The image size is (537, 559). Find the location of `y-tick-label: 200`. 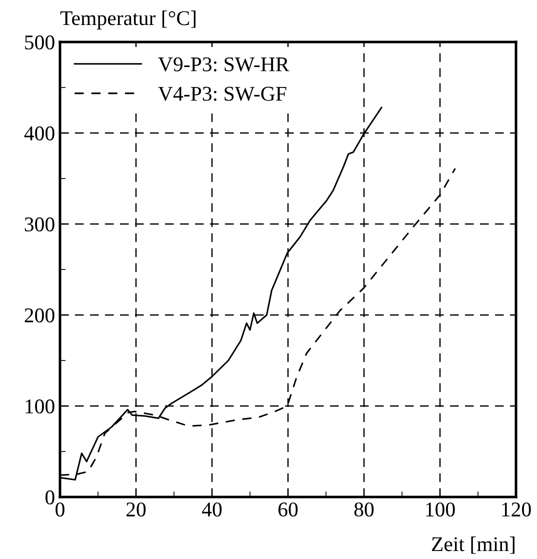

y-tick-label: 200 is located at coordinates (39, 315).